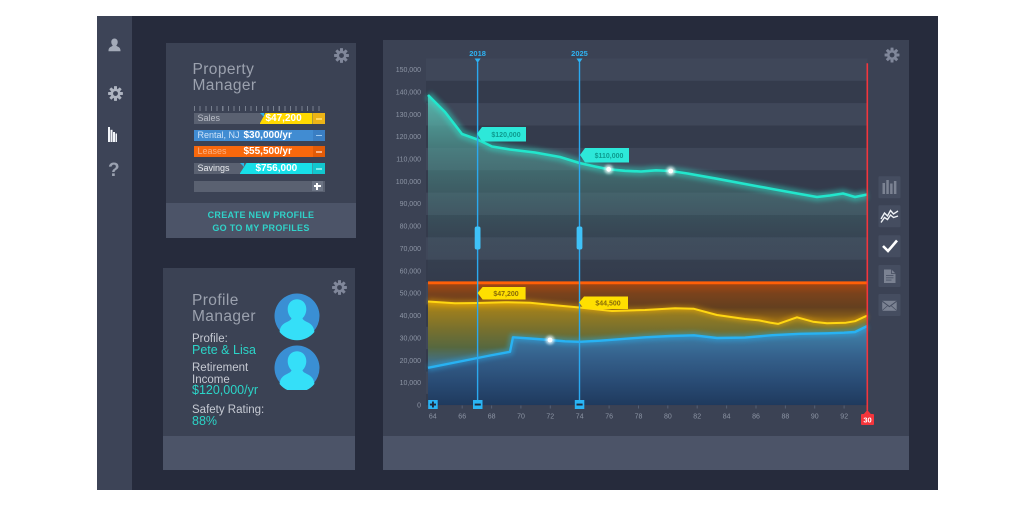 Image resolution: width=1035 pixels, height=510 pixels. What do you see at coordinates (867, 420) in the screenshot?
I see `svg-text: 30` at bounding box center [867, 420].